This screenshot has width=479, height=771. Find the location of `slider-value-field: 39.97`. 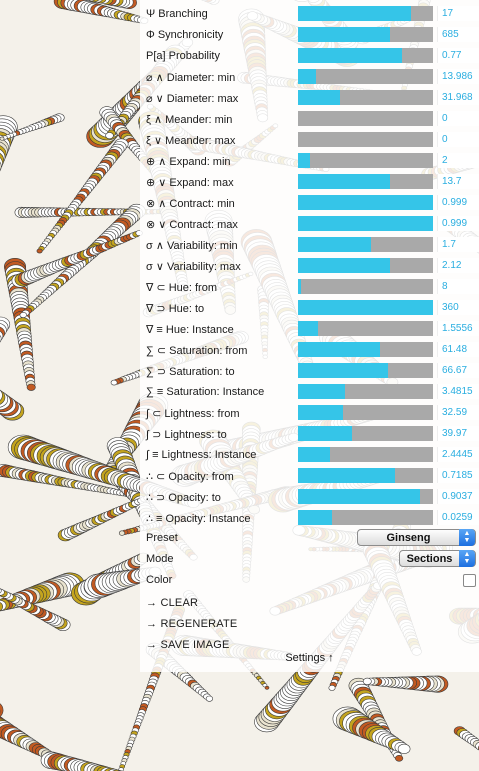

slider-value-field: 39.97 is located at coordinates (458, 433).